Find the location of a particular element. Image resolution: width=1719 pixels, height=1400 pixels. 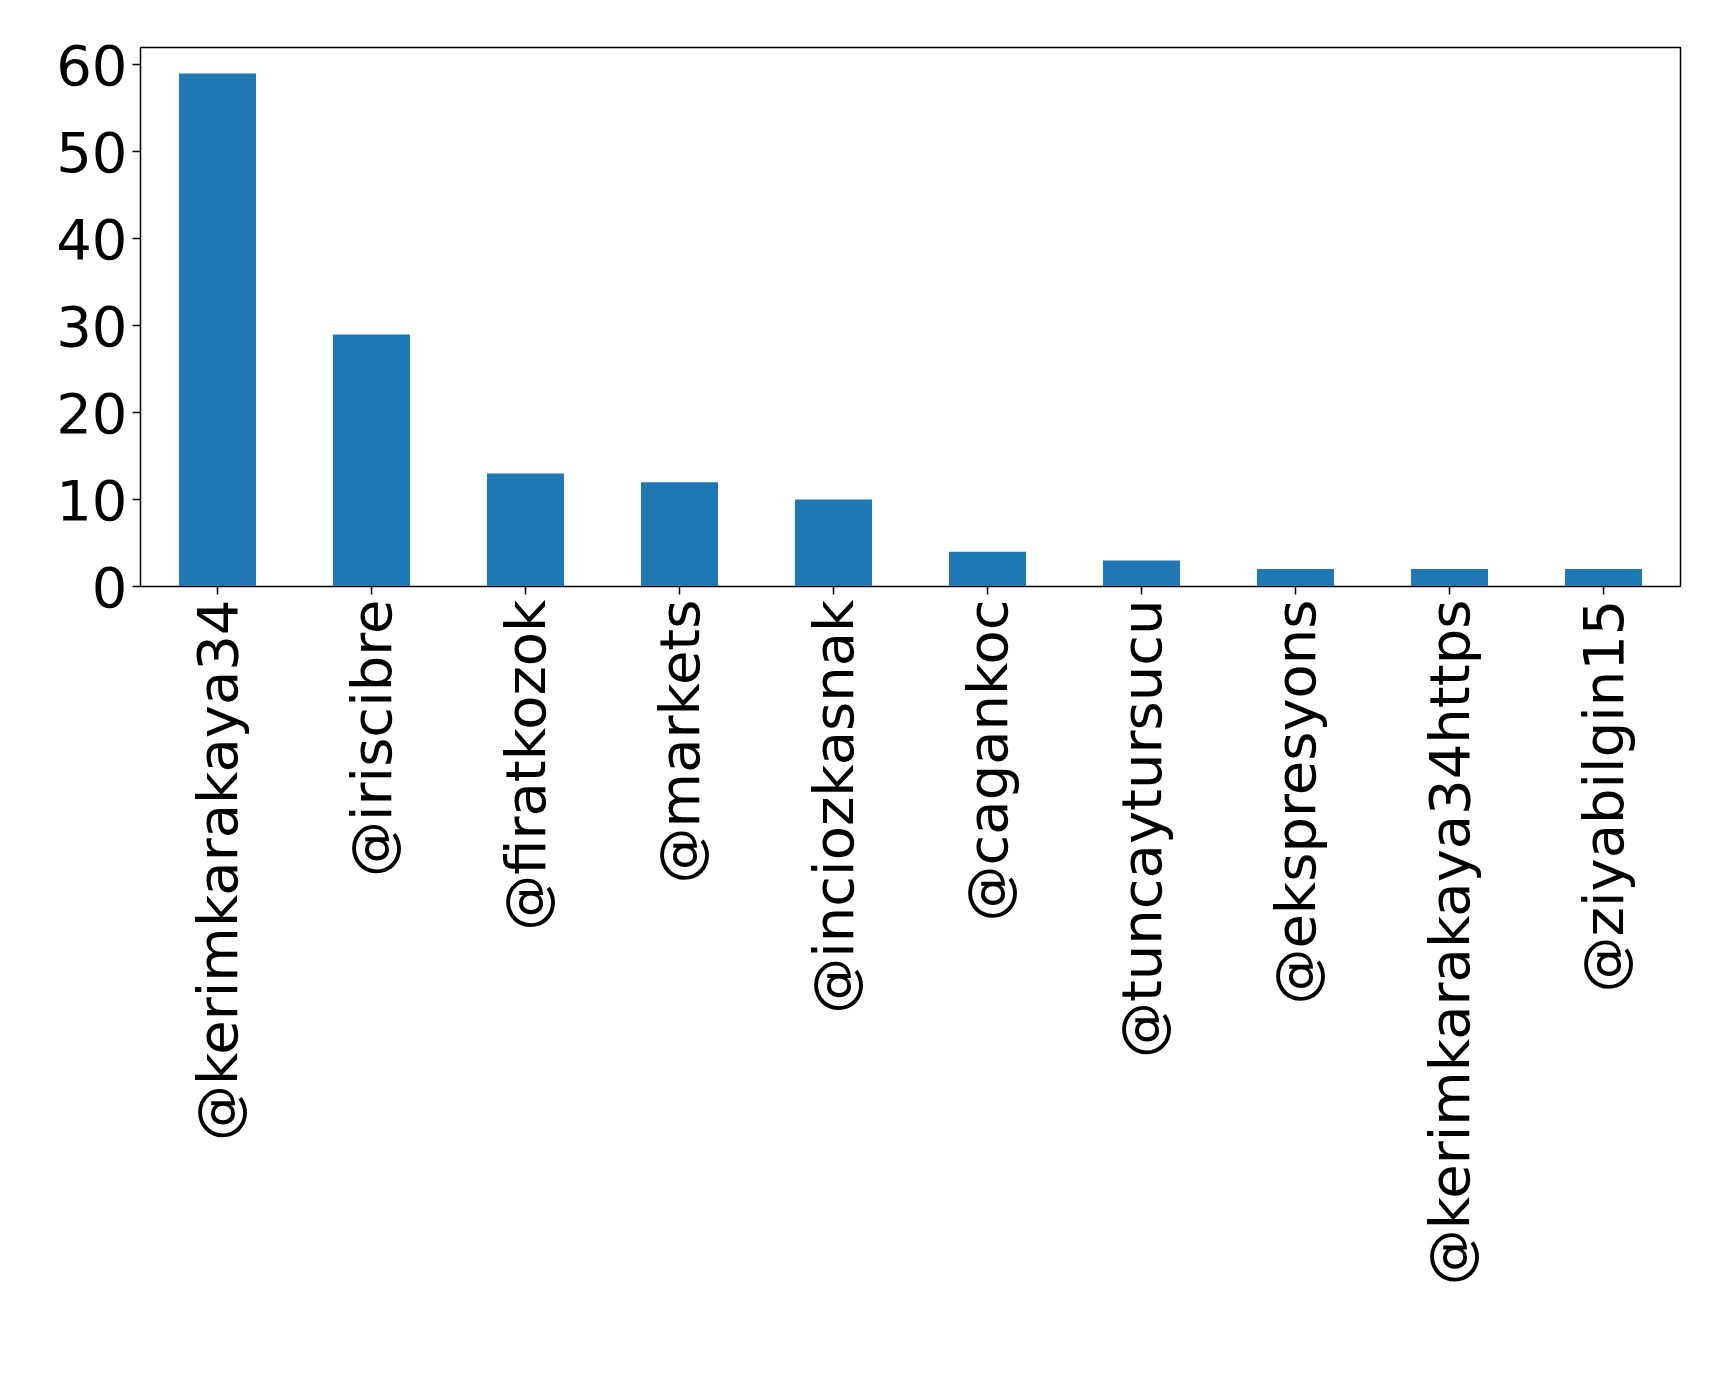

x-tick-label: @inciozkasnak is located at coordinates (833, 806).